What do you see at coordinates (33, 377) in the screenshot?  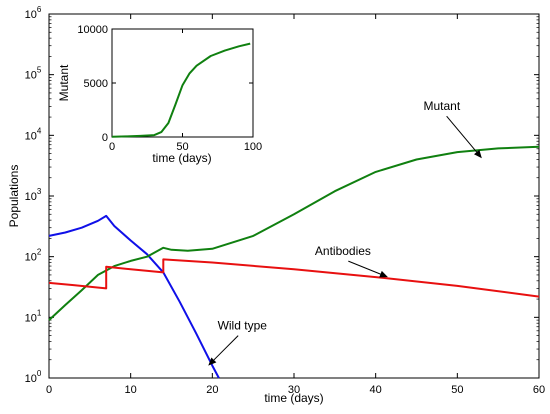 I see `main-y-tick-label: 10⁰` at bounding box center [33, 377].